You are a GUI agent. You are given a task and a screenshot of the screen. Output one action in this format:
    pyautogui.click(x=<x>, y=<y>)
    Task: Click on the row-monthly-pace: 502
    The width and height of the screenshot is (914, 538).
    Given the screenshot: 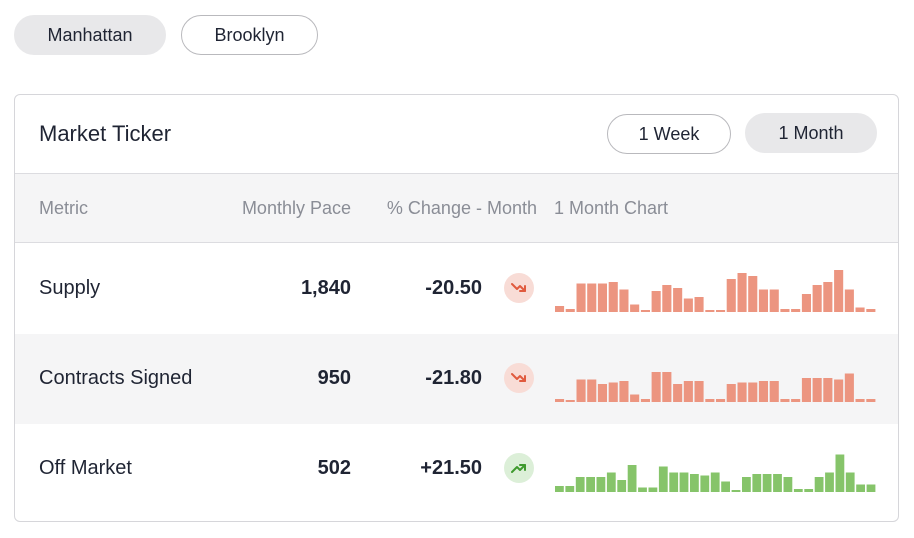 What is the action you would take?
    pyautogui.click(x=334, y=468)
    